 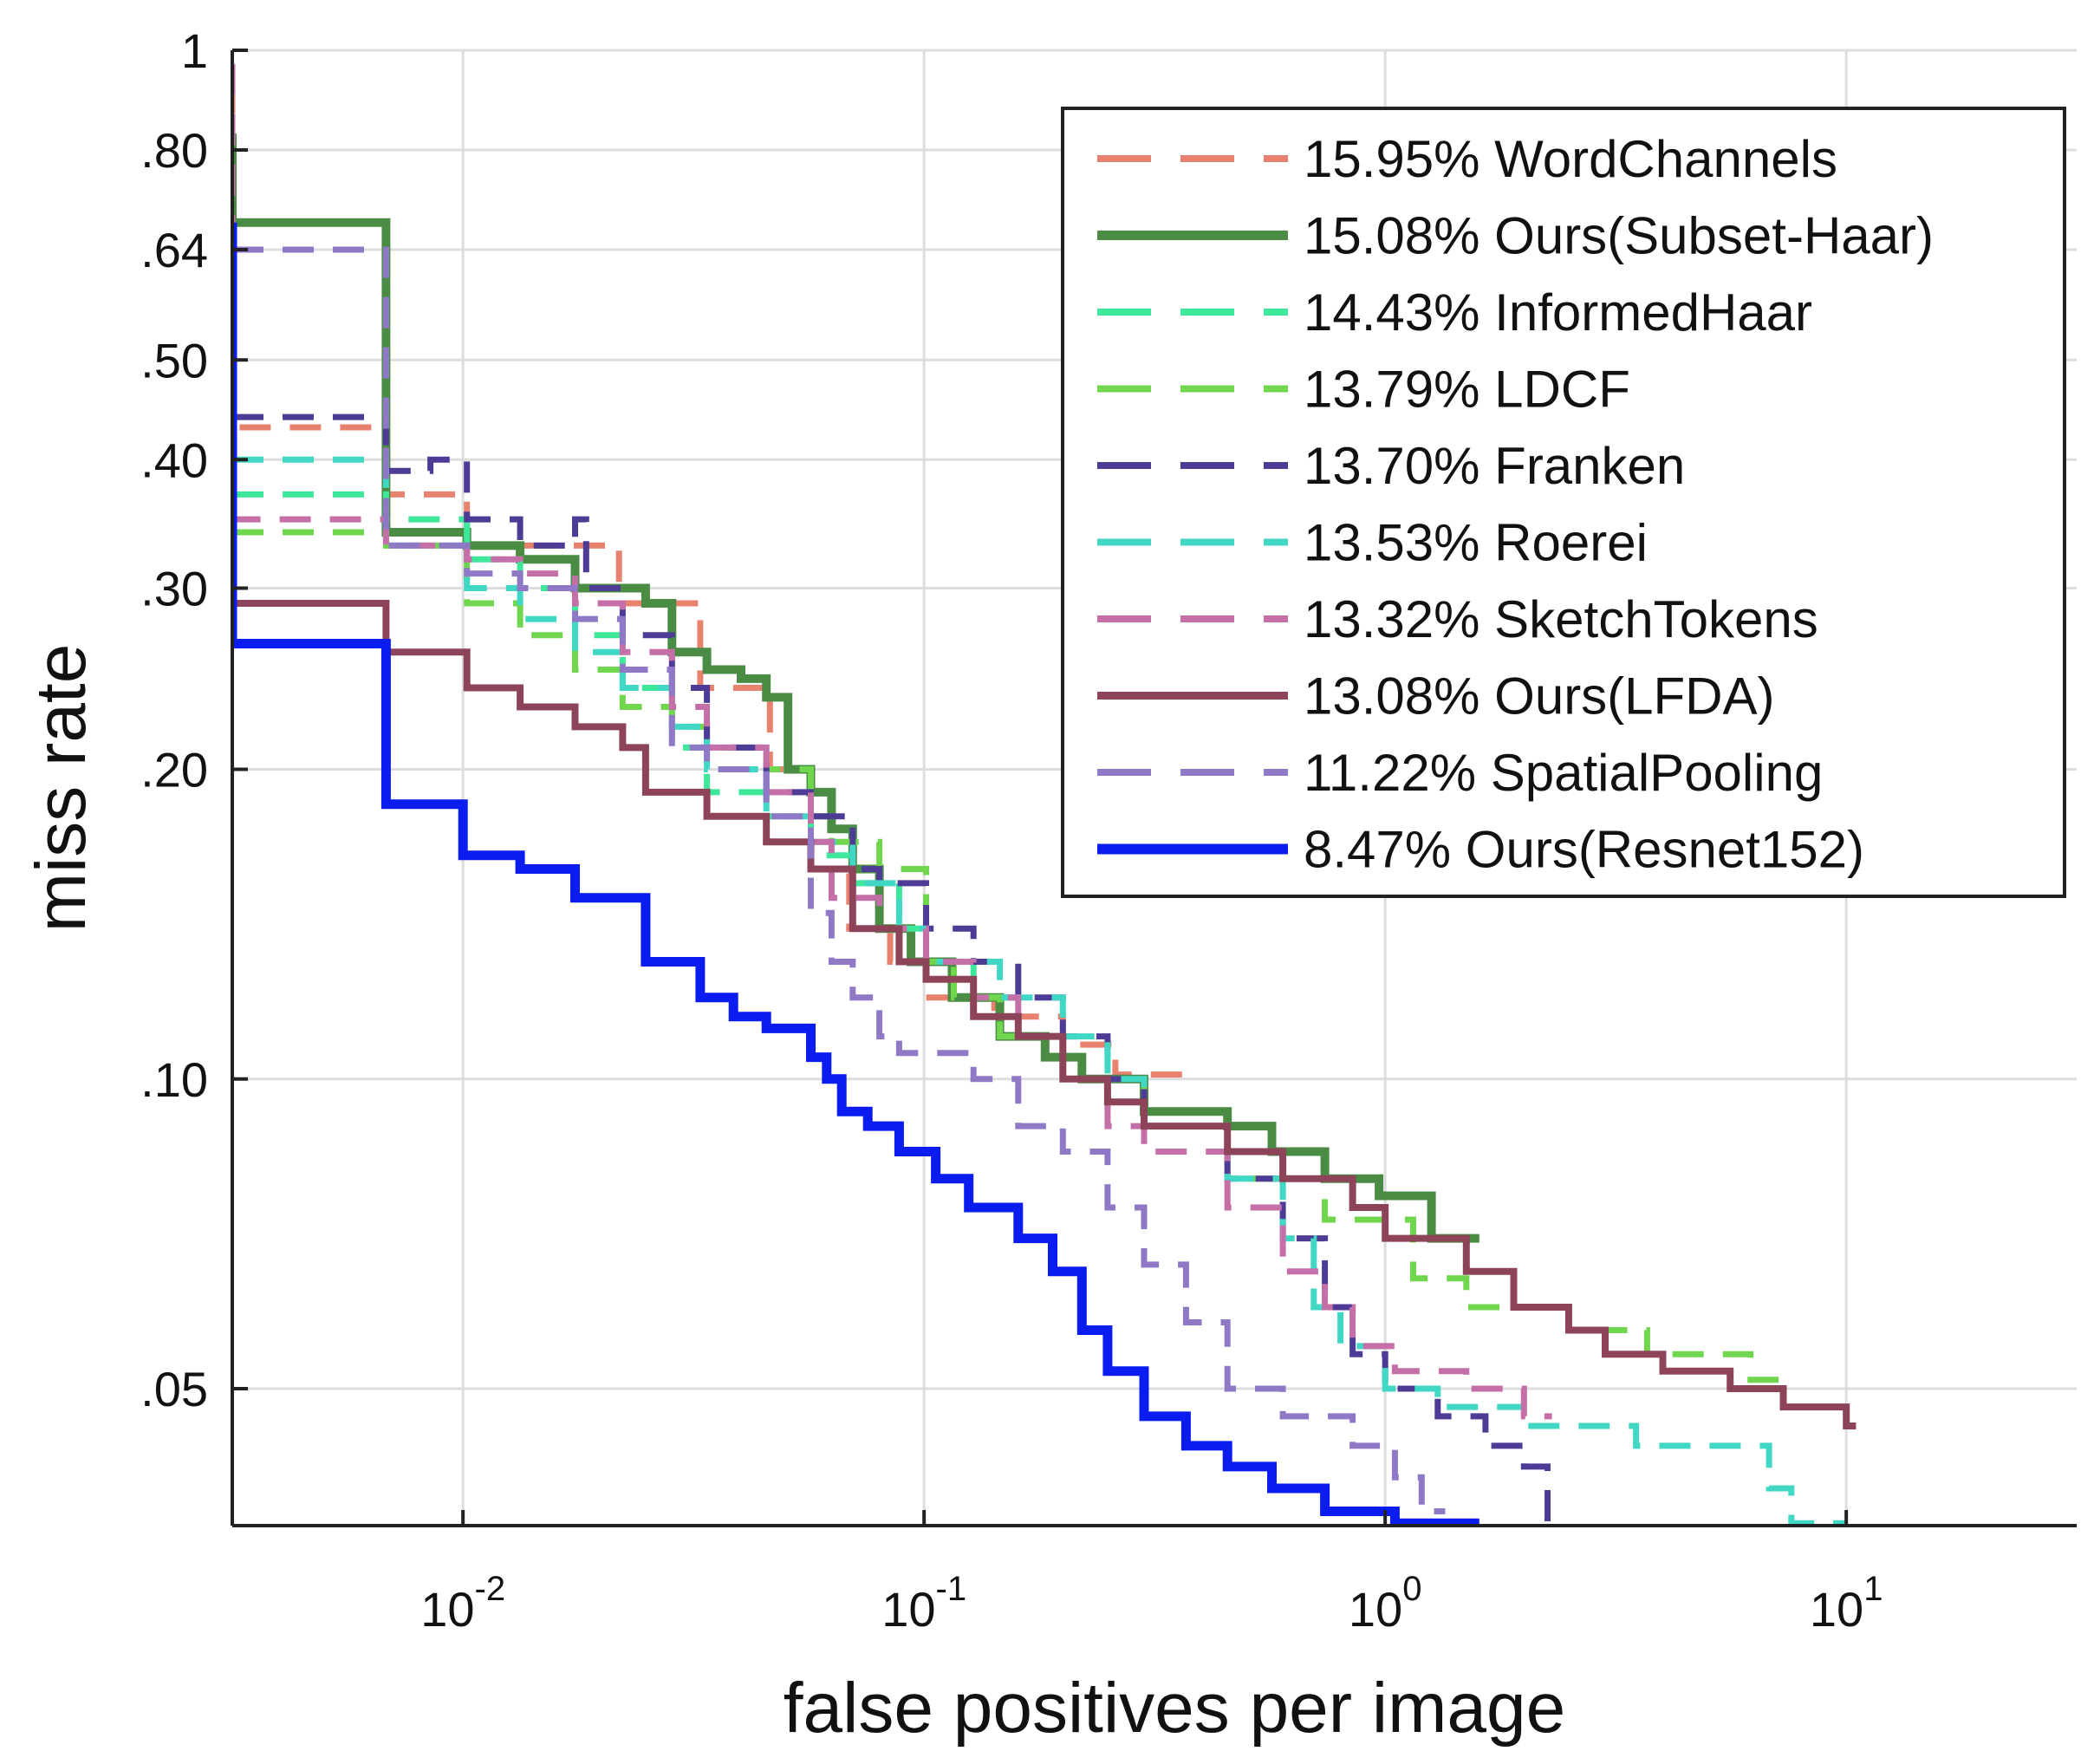 What do you see at coordinates (924, 1603) in the screenshot?
I see `x-tick-label: 10⁻¹` at bounding box center [924, 1603].